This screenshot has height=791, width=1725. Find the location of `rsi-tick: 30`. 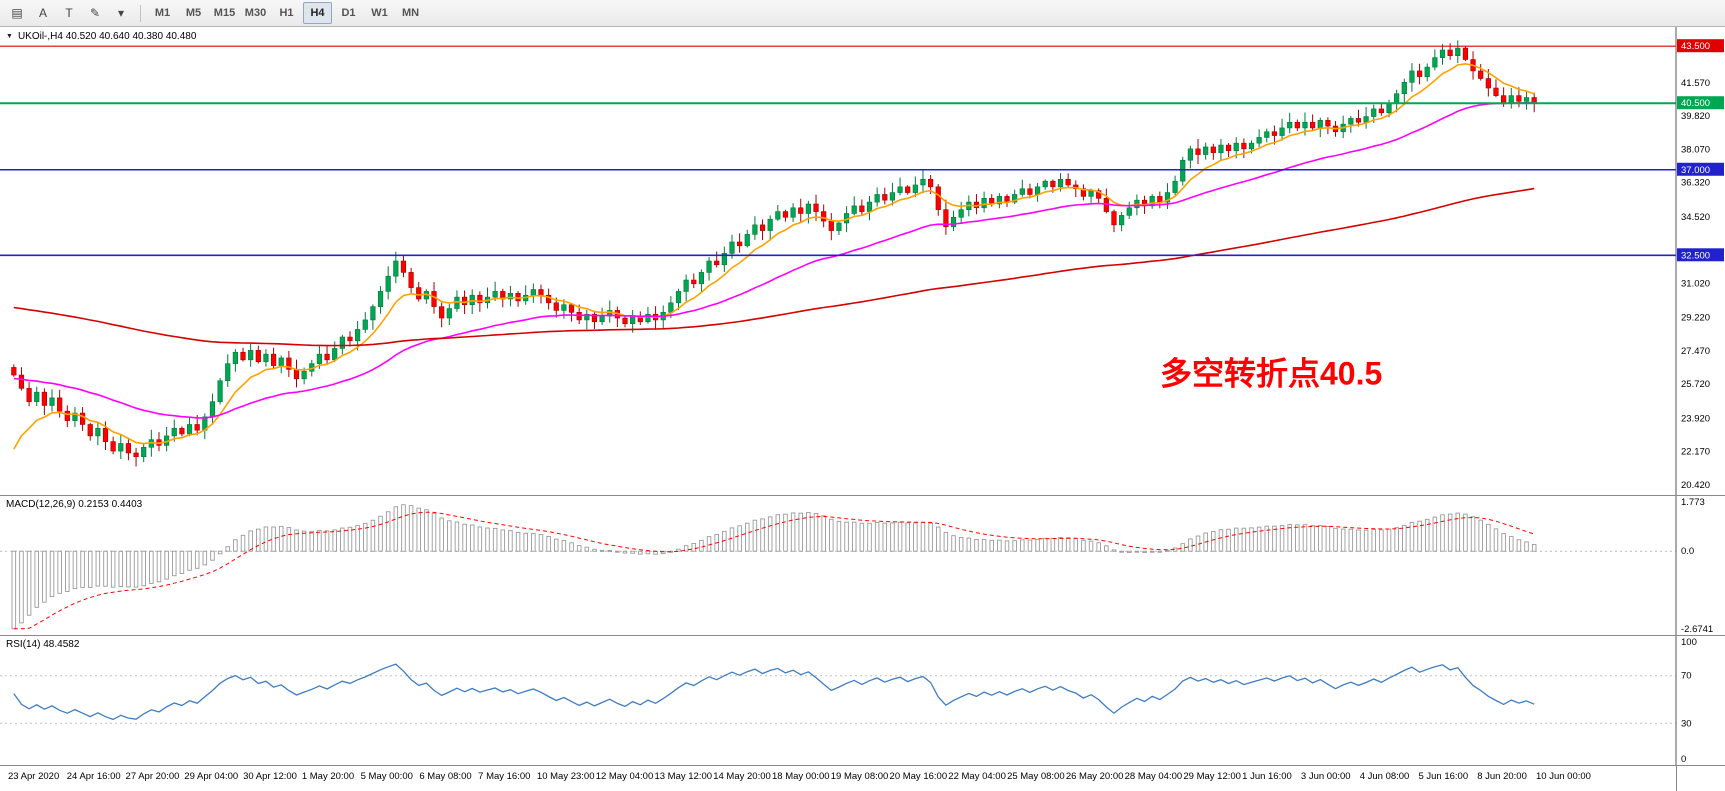

rsi-tick: 30 is located at coordinates (1686, 723).